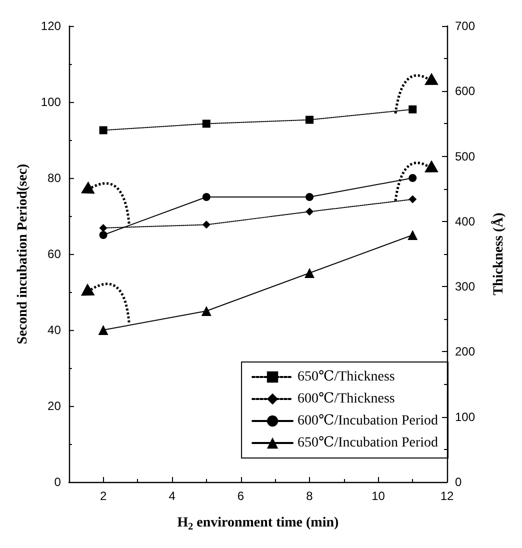 The image size is (522, 548). I want to click on y-tick-label: 100, so click(51, 102).